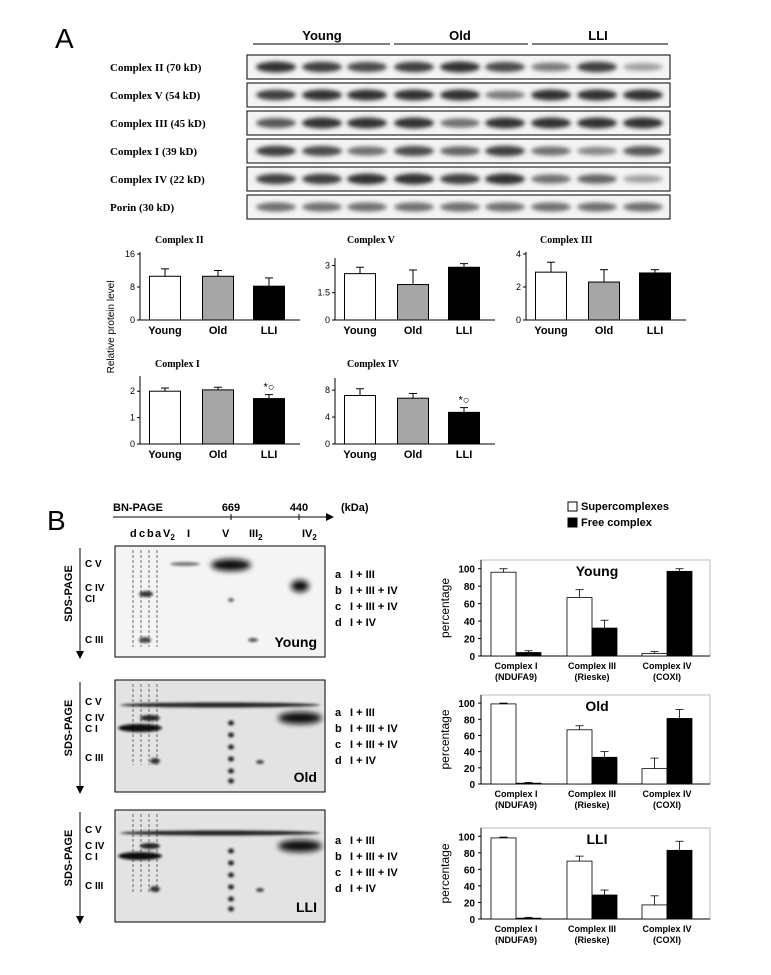 The image size is (771, 975). Describe the element at coordinates (338, 841) in the screenshot. I see `complex-key: a` at that location.